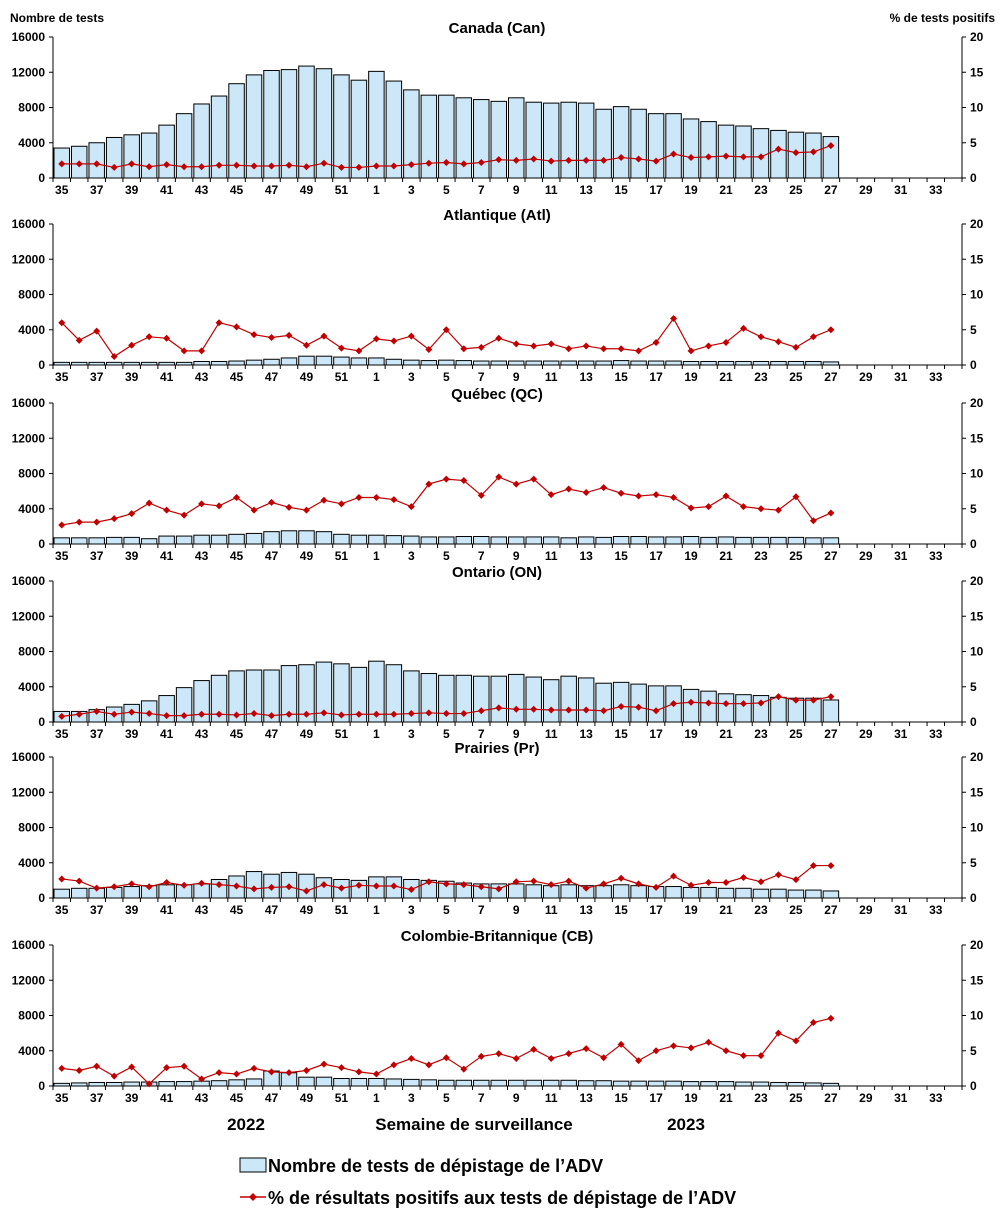 This screenshot has height=1218, width=1002. I want to click on y-right-tick-label: 5, so click(973, 863).